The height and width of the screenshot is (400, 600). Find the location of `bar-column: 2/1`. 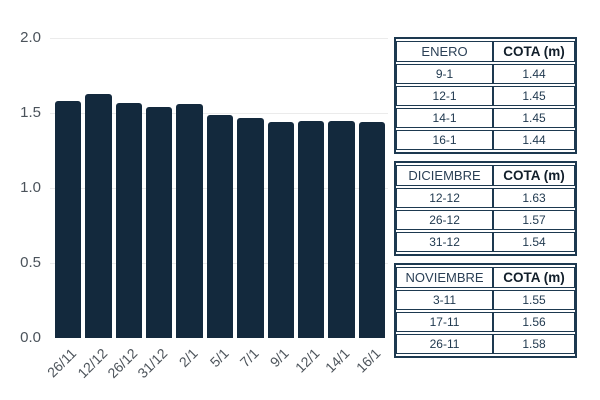

bar-column: 2/1 is located at coordinates (189, 204).